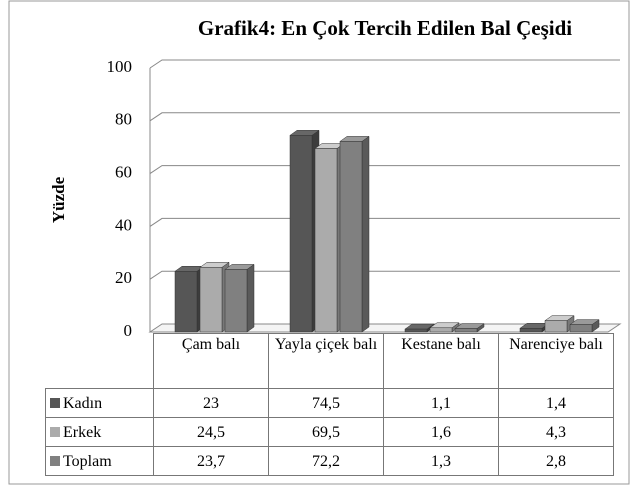 This screenshot has width=630, height=485. What do you see at coordinates (83, 403) in the screenshot?
I see `legend-label: Kadın` at bounding box center [83, 403].